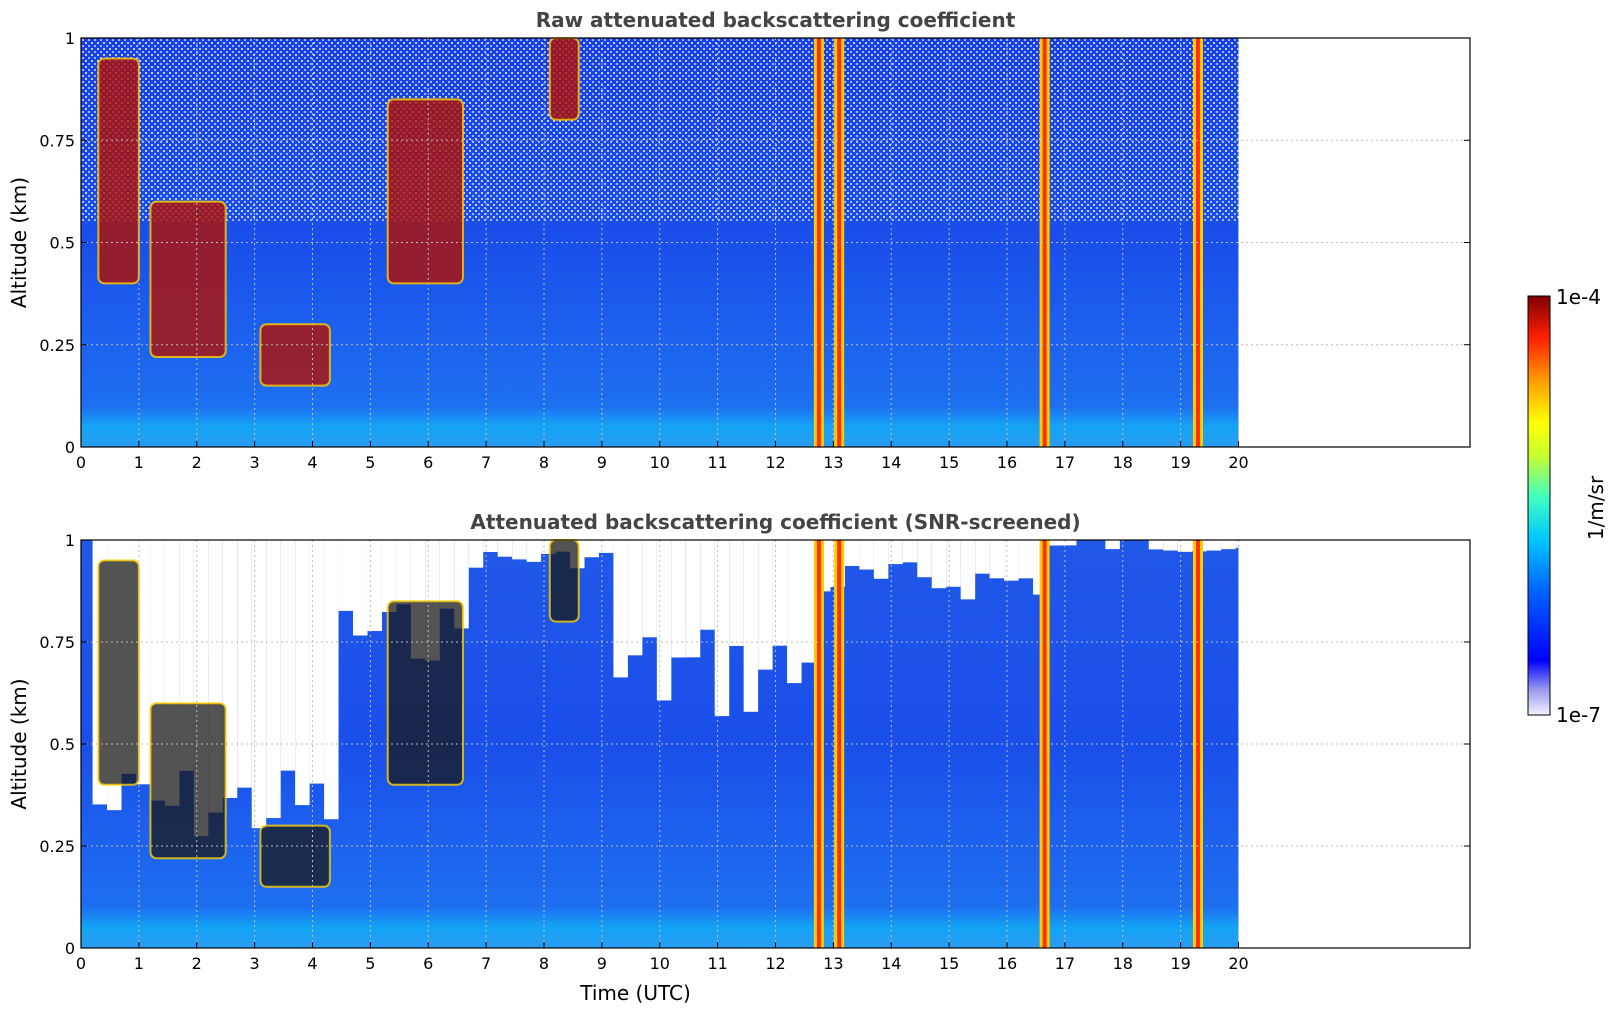 Image resolution: width=1621 pixels, height=1020 pixels. I want to click on x-tick-label: 0, so click(81, 963).